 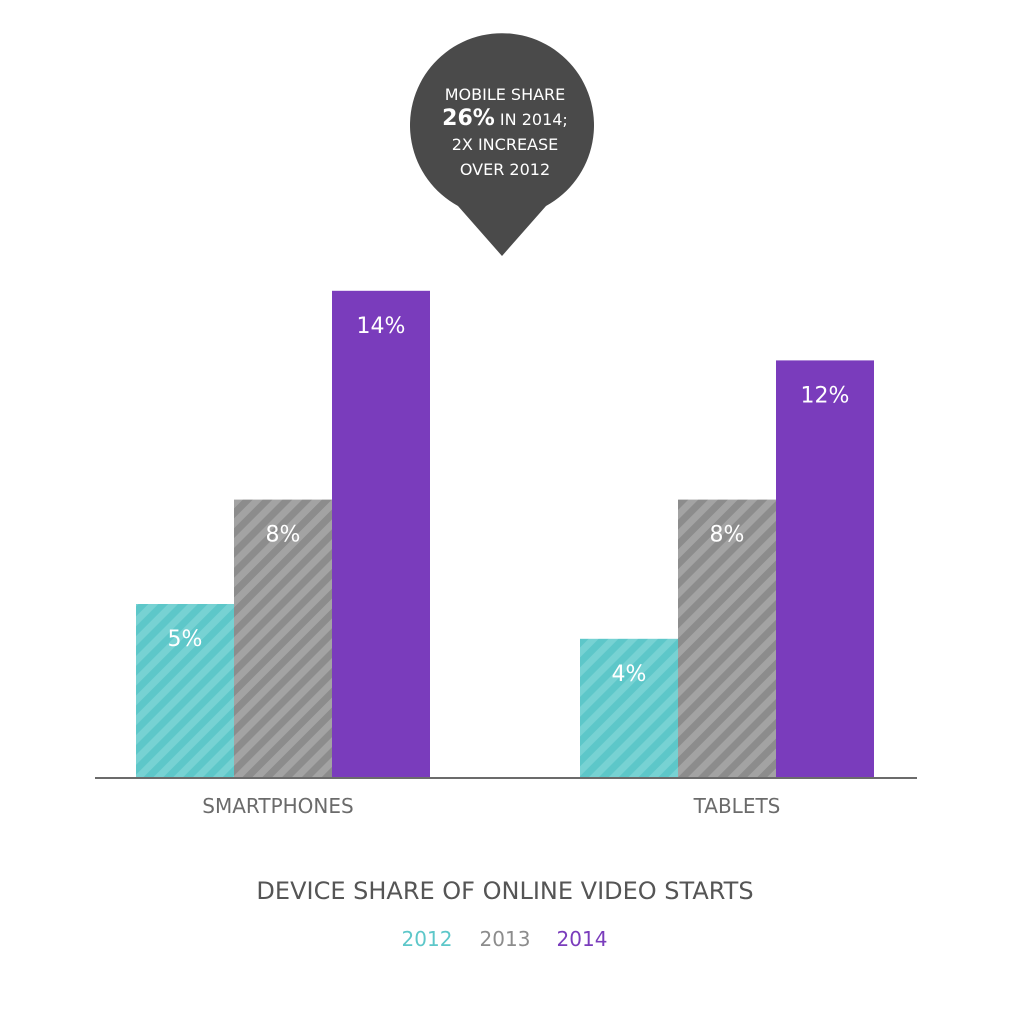 I want to click on callout-shape, so click(x=502, y=144).